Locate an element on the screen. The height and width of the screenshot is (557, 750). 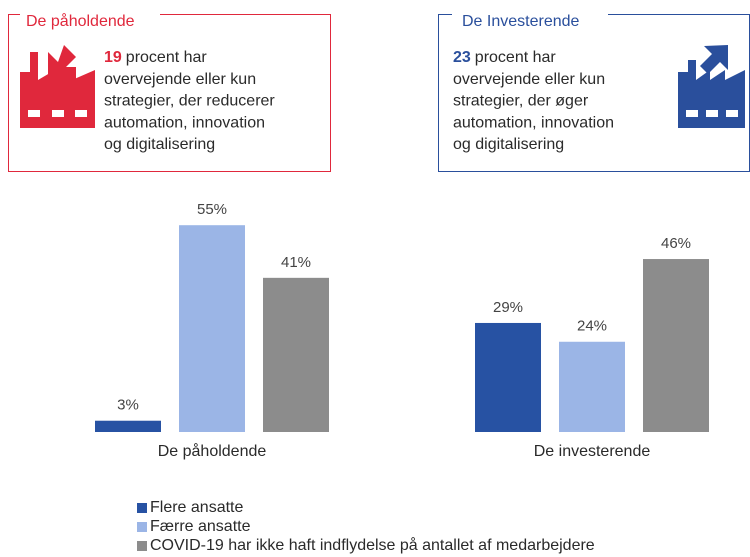
category-label: De påholdende is located at coordinates (212, 451).